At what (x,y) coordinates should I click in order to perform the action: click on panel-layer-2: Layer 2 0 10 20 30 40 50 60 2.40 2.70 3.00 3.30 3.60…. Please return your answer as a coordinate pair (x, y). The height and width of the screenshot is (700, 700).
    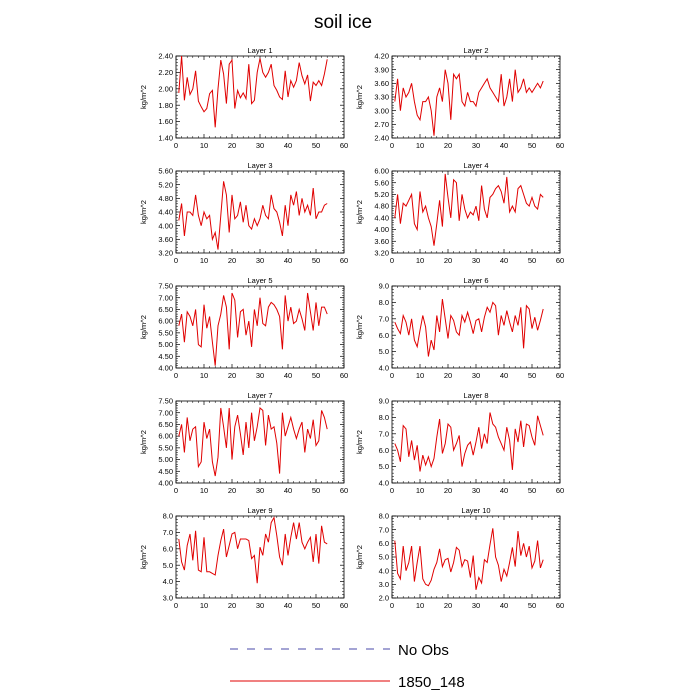
    Looking at the image, I should click on (459, 98).